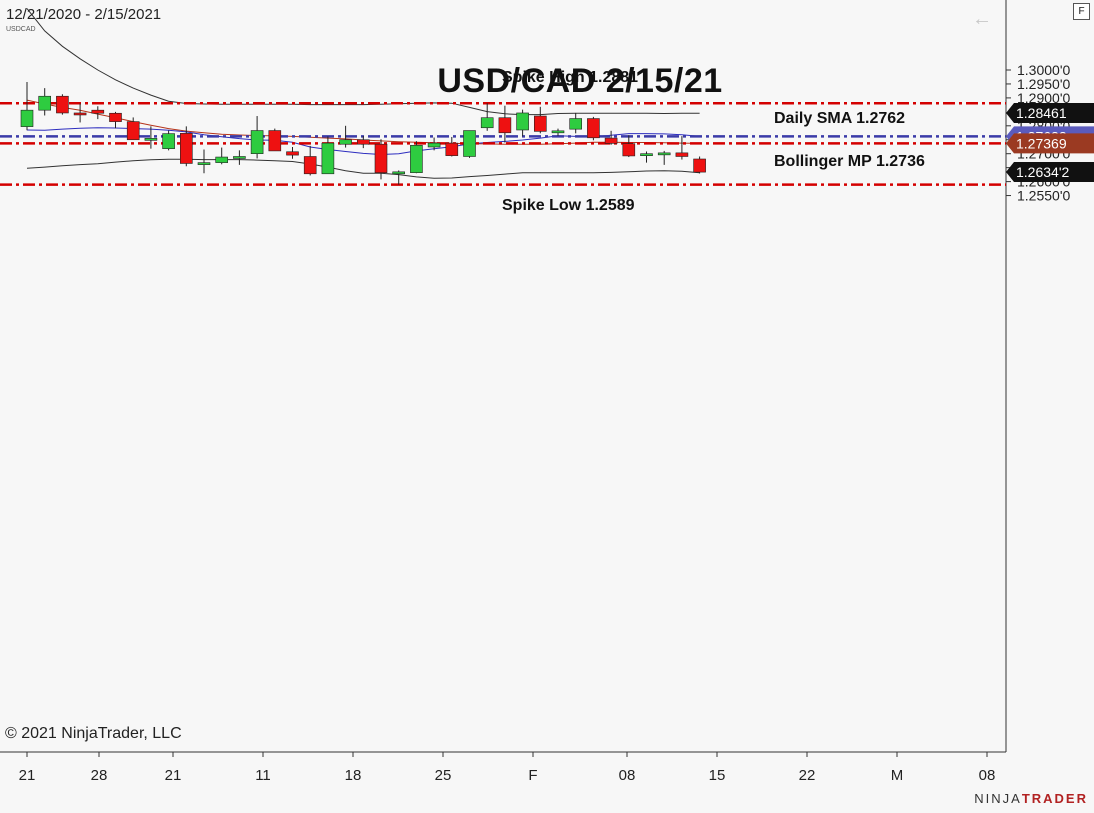 This screenshot has width=1094, height=813. I want to click on chart-title: USD/CAD 2/15/21, so click(580, 81).